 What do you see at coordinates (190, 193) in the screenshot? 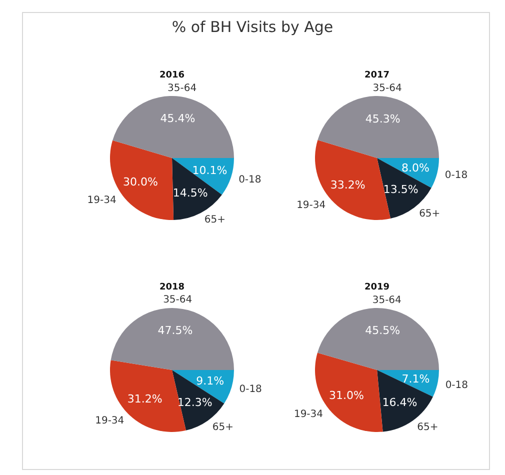
I see `data-label: 14.5%` at bounding box center [190, 193].